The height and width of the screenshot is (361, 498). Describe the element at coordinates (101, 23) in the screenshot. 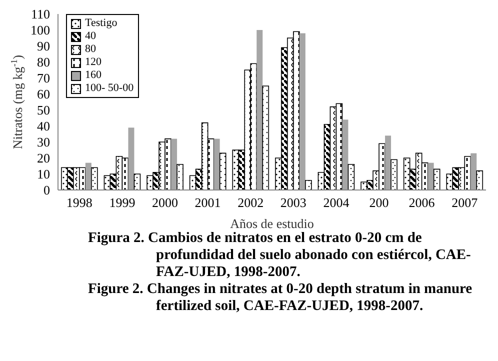

I see `legend-label: Testigo` at that location.